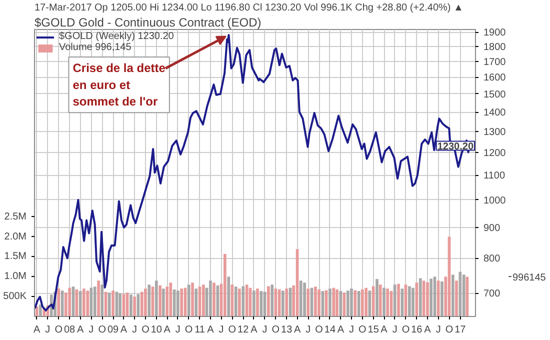 This screenshot has height=340, width=550. Describe the element at coordinates (492, 294) in the screenshot. I see `y-tick-label: 700` at that location.